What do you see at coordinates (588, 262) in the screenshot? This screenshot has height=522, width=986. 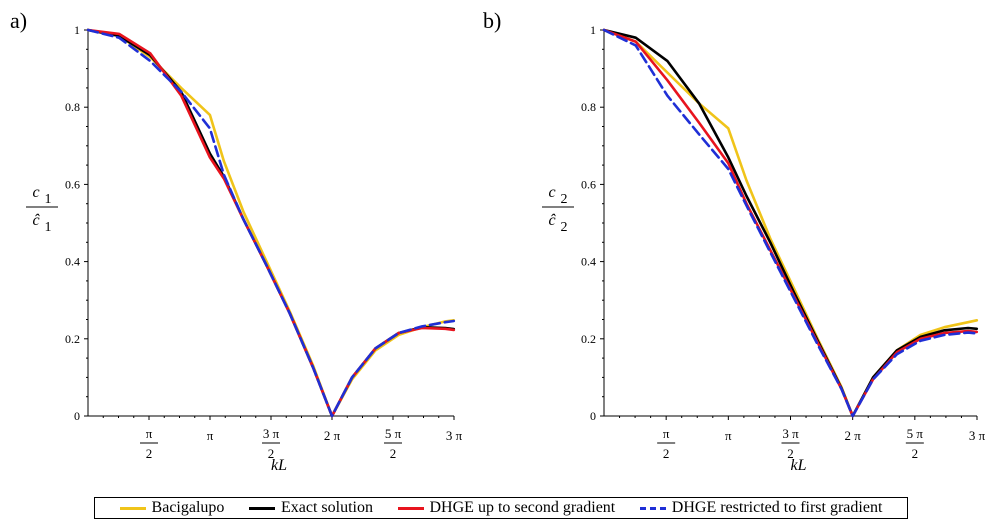 I see `panel-2-ytick-label: 0.4` at bounding box center [588, 262].